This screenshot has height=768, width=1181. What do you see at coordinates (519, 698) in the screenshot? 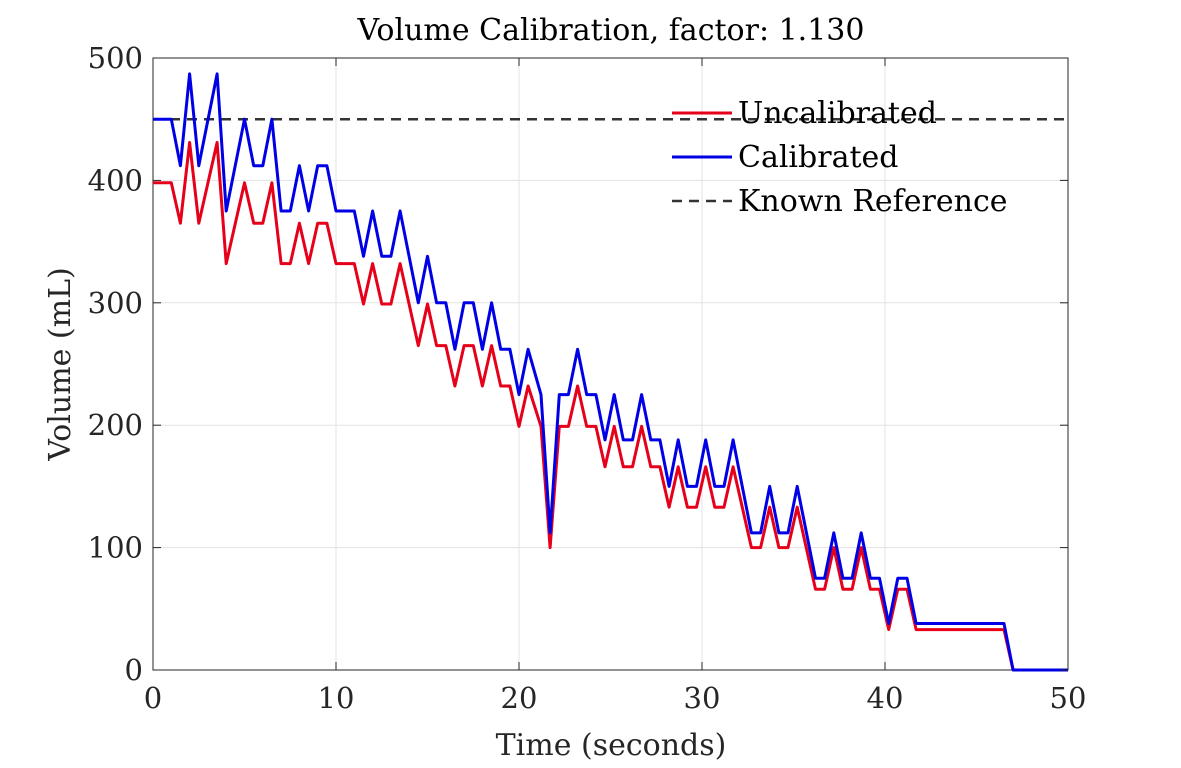
I see `x-tick-label: 20` at bounding box center [519, 698].